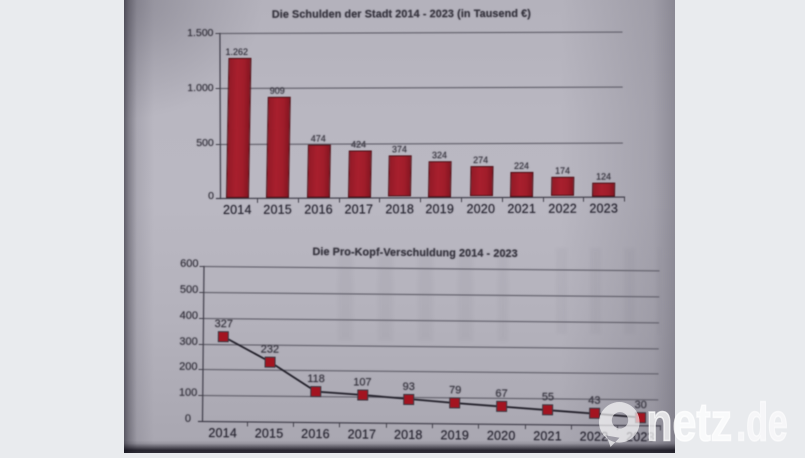 The image size is (805, 458). I want to click on svg-text: .de, so click(762, 424).